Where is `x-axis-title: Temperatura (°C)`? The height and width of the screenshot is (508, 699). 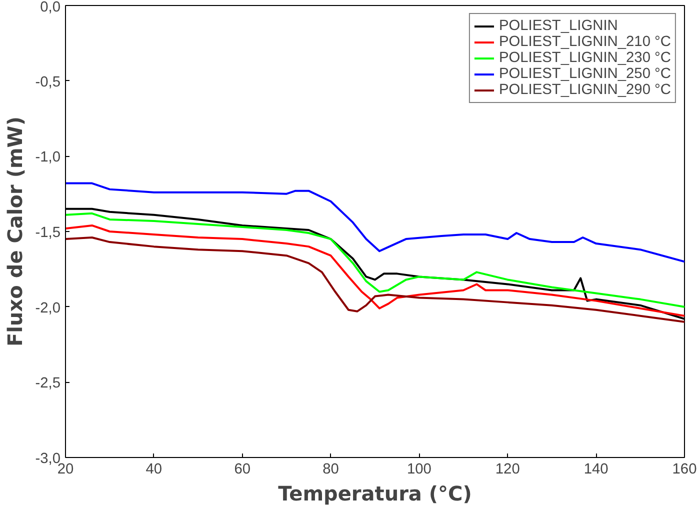
x-axis-title: Temperatura (°C) is located at coordinates (375, 494).